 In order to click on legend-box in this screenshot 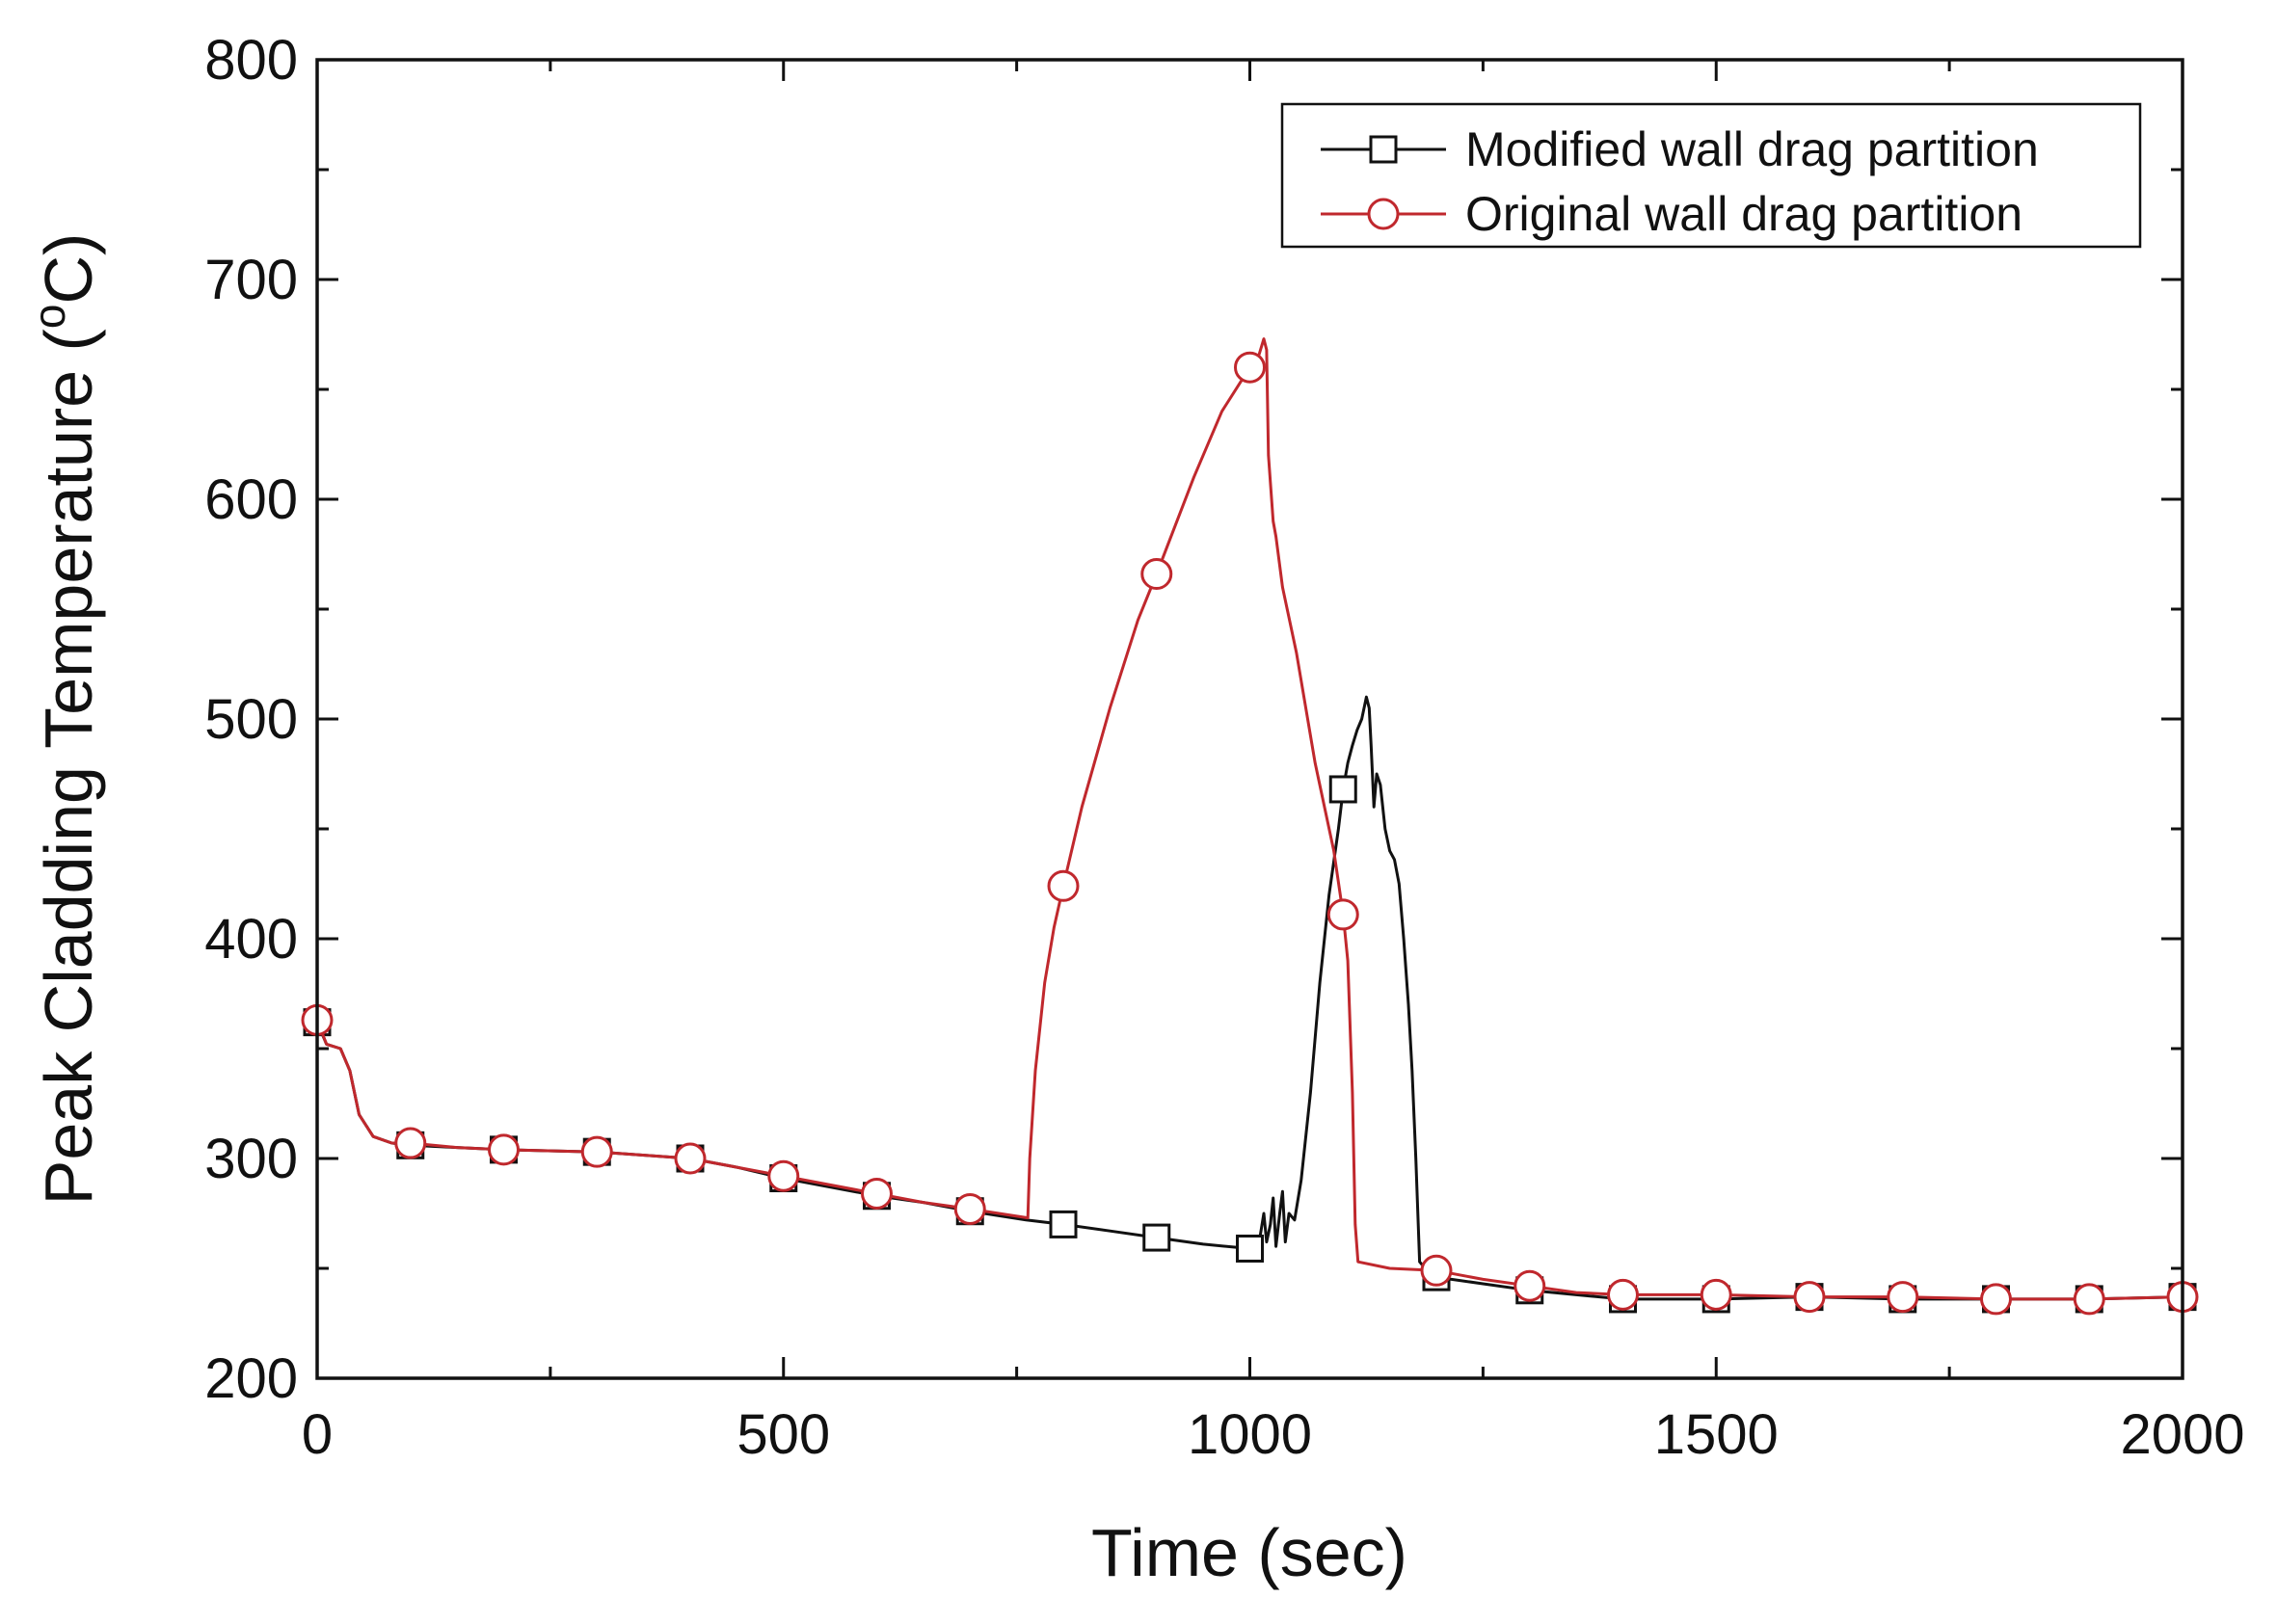, I will do `click(1711, 175)`.